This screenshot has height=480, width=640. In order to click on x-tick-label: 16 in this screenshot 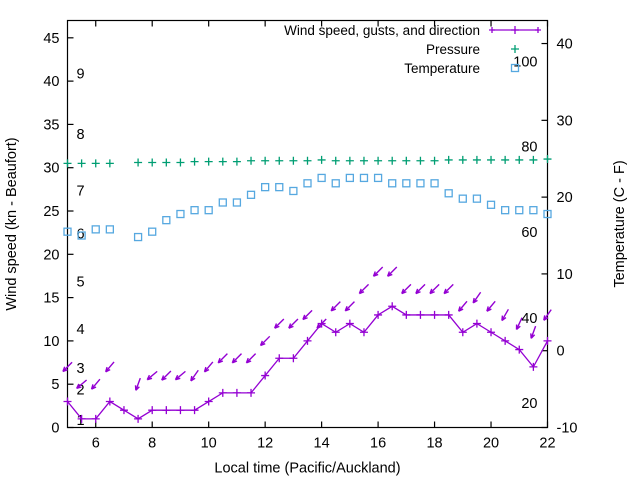, I will do `click(378, 444)`.